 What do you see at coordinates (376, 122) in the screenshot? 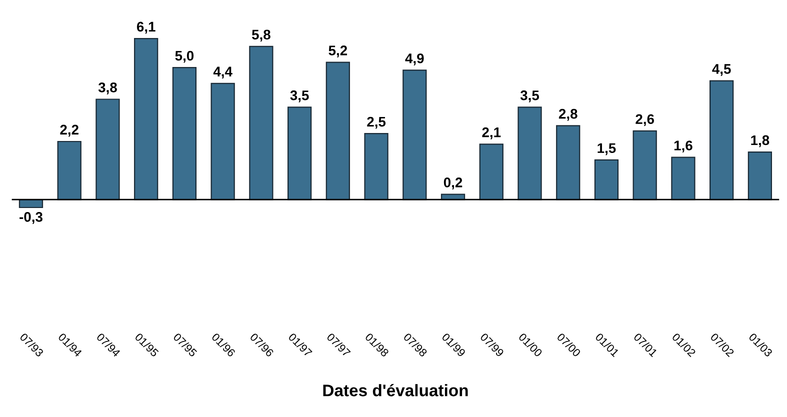
I see `data-label: 2,5` at bounding box center [376, 122].